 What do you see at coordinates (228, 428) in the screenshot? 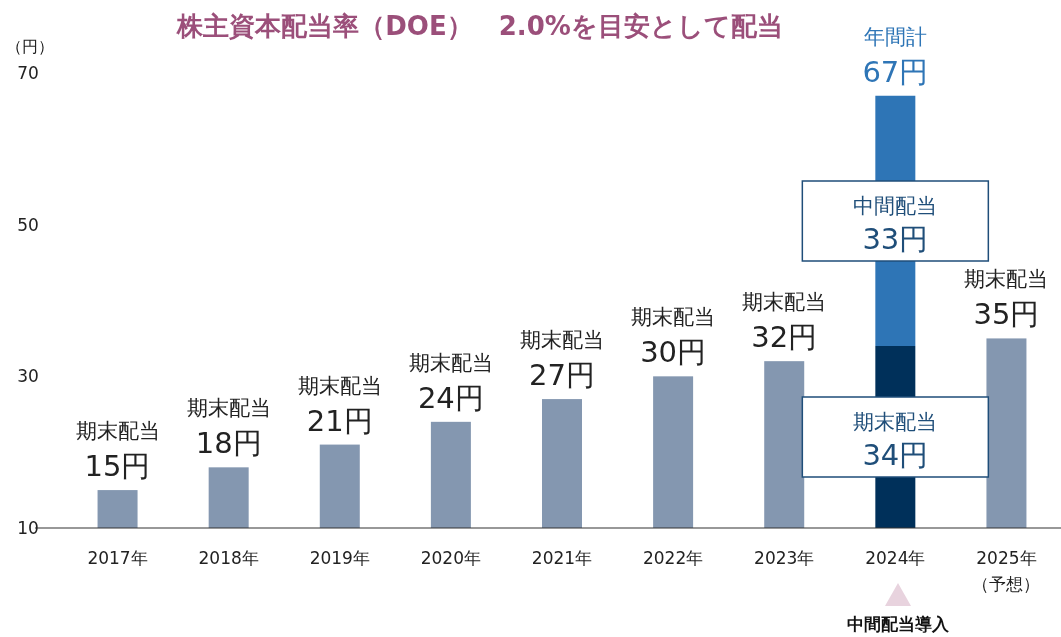
I see `data-label: 期末配当 18円` at bounding box center [228, 428].